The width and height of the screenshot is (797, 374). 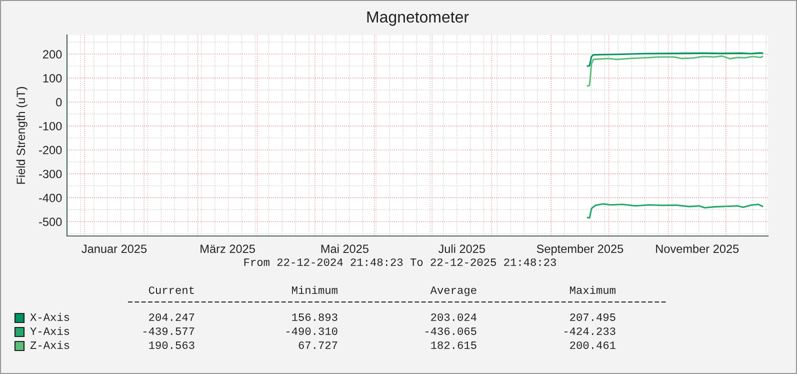 I want to click on x-tick-label: Juli 2025, so click(x=461, y=249).